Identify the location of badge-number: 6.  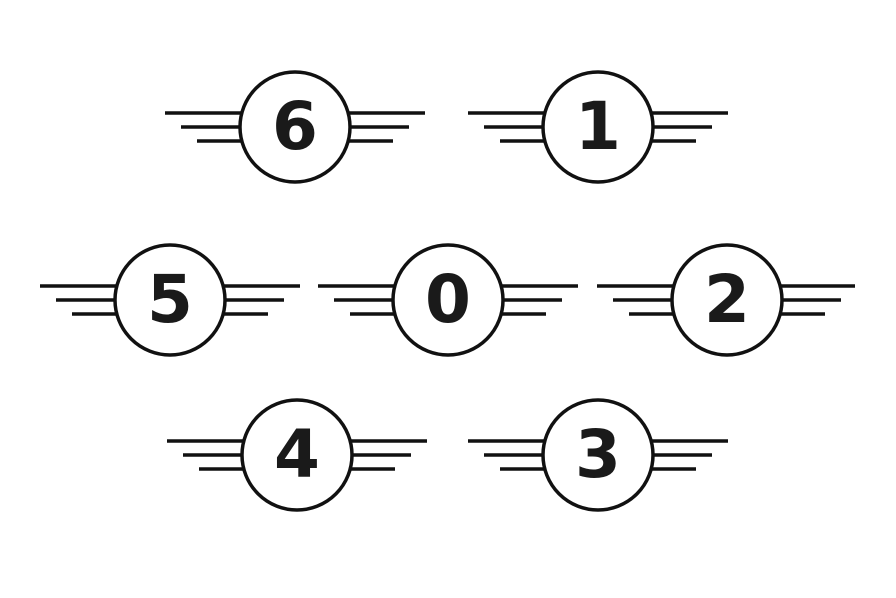
(295, 126).